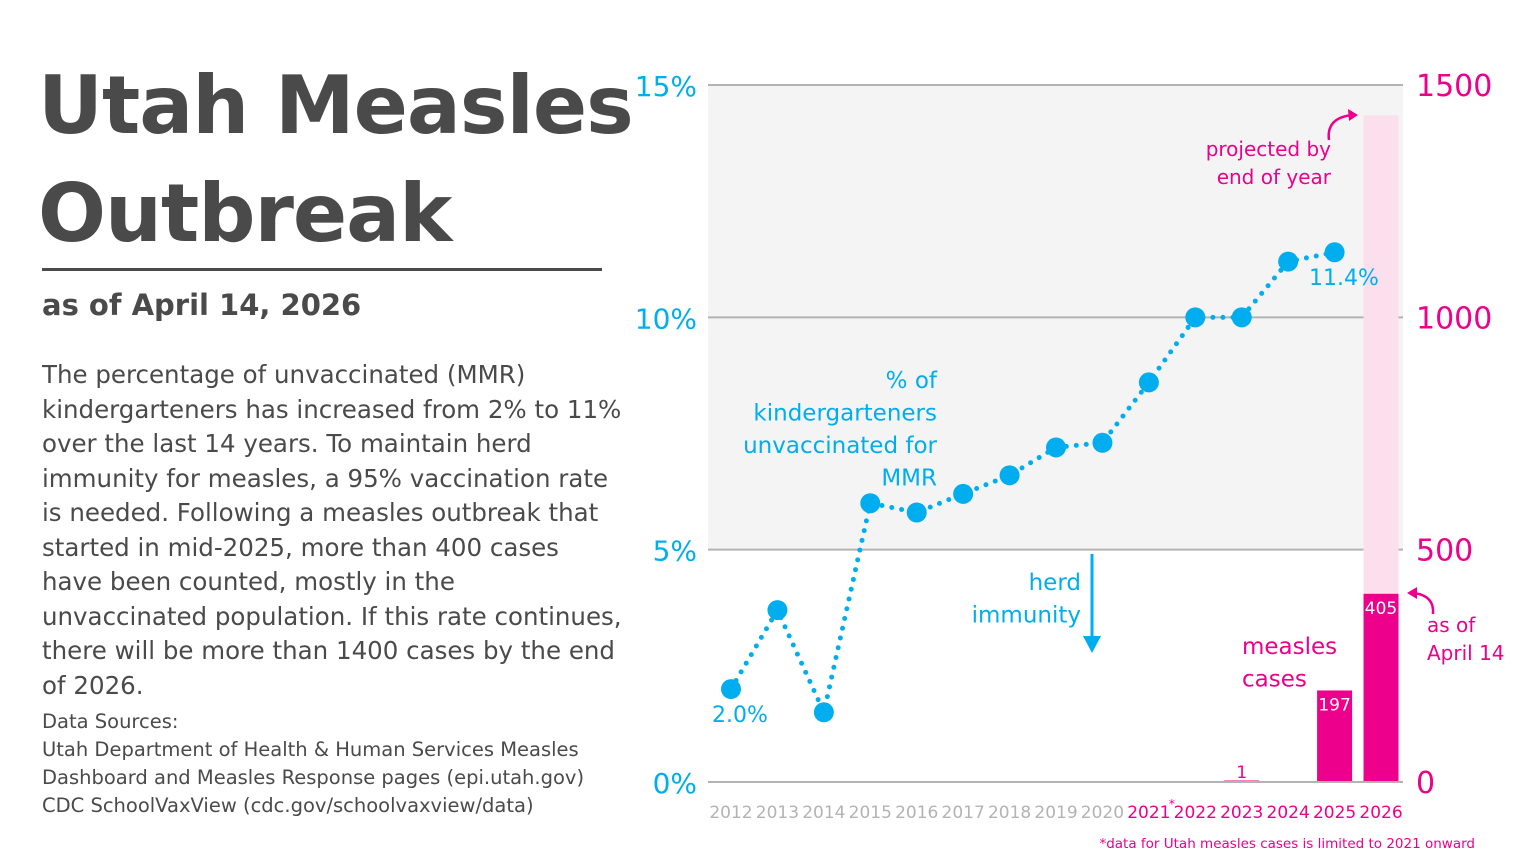 The height and width of the screenshot is (864, 1536). I want to click on x-axis-tick: 2026, so click(1380, 813).